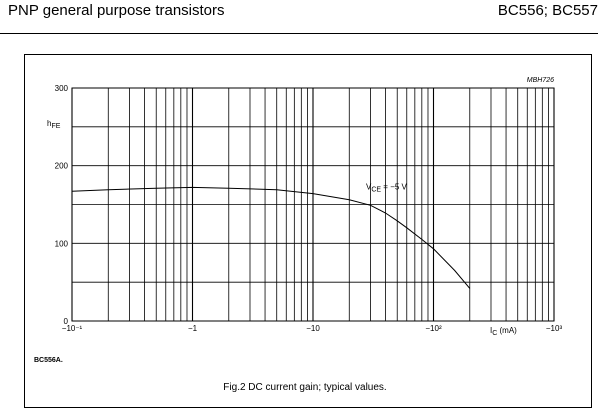 The image size is (610, 420). Describe the element at coordinates (547, 10) in the screenshot. I see `part-numbers: BC556; BC557` at that location.